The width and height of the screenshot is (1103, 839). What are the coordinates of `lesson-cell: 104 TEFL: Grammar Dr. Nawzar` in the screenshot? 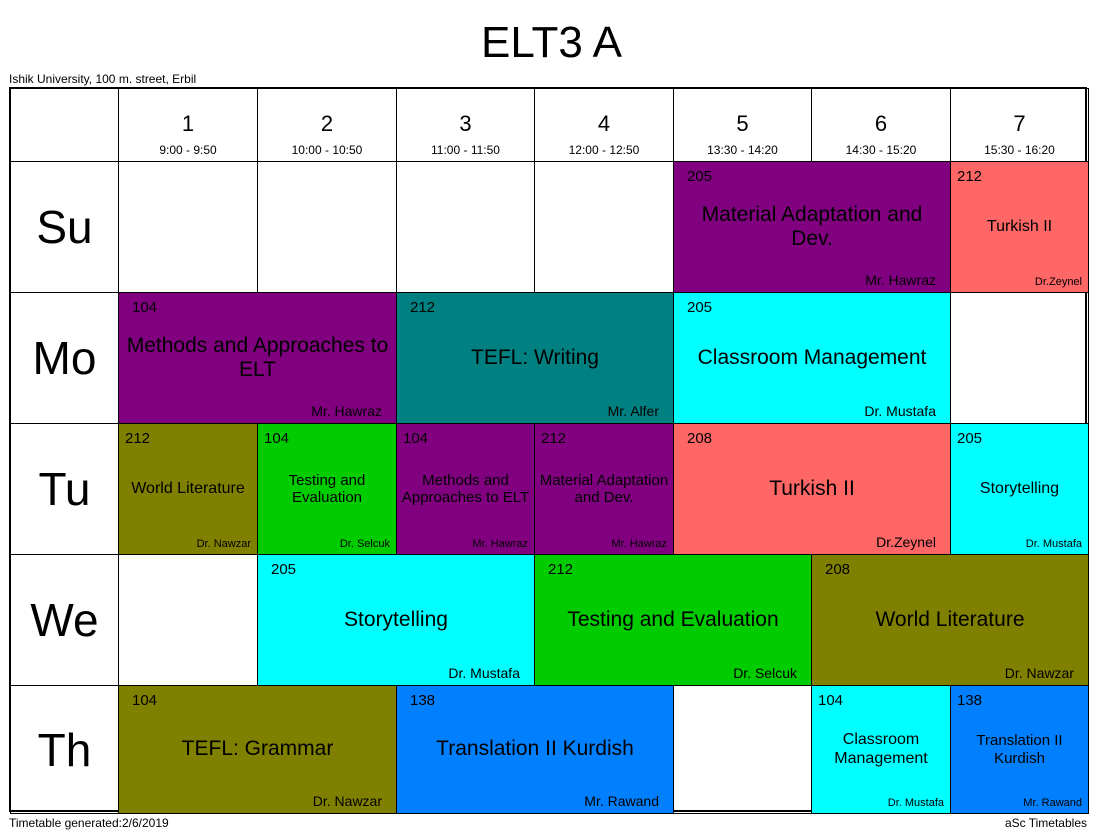 It's located at (257, 749).